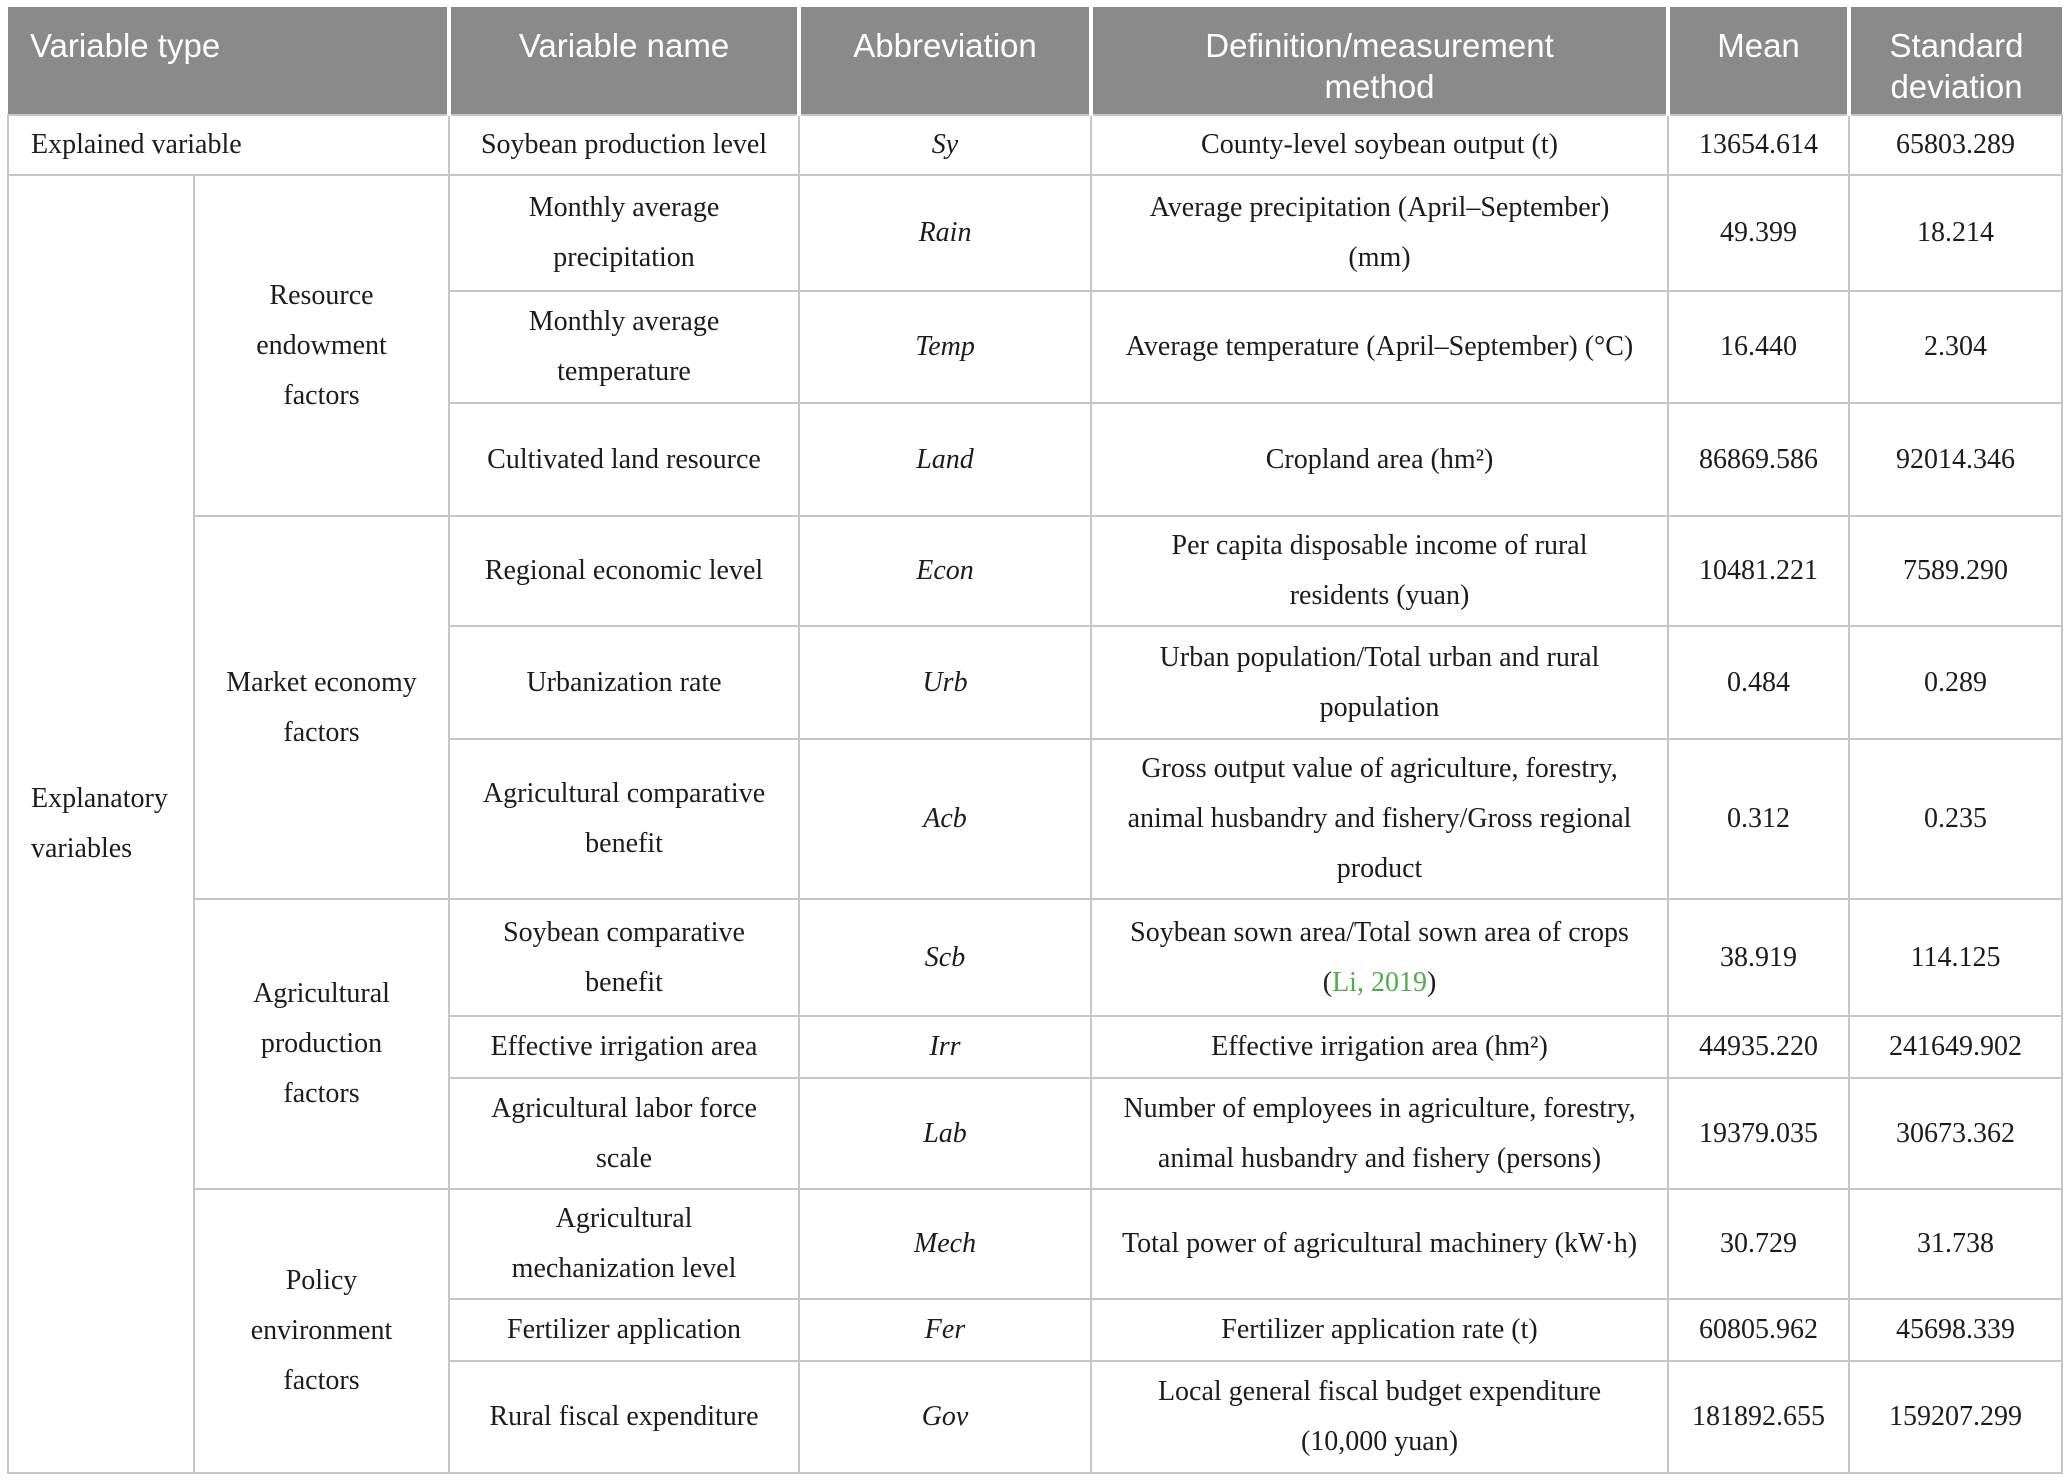  What do you see at coordinates (321, 1330) in the screenshot?
I see `group-label: Policy environment factors` at bounding box center [321, 1330].